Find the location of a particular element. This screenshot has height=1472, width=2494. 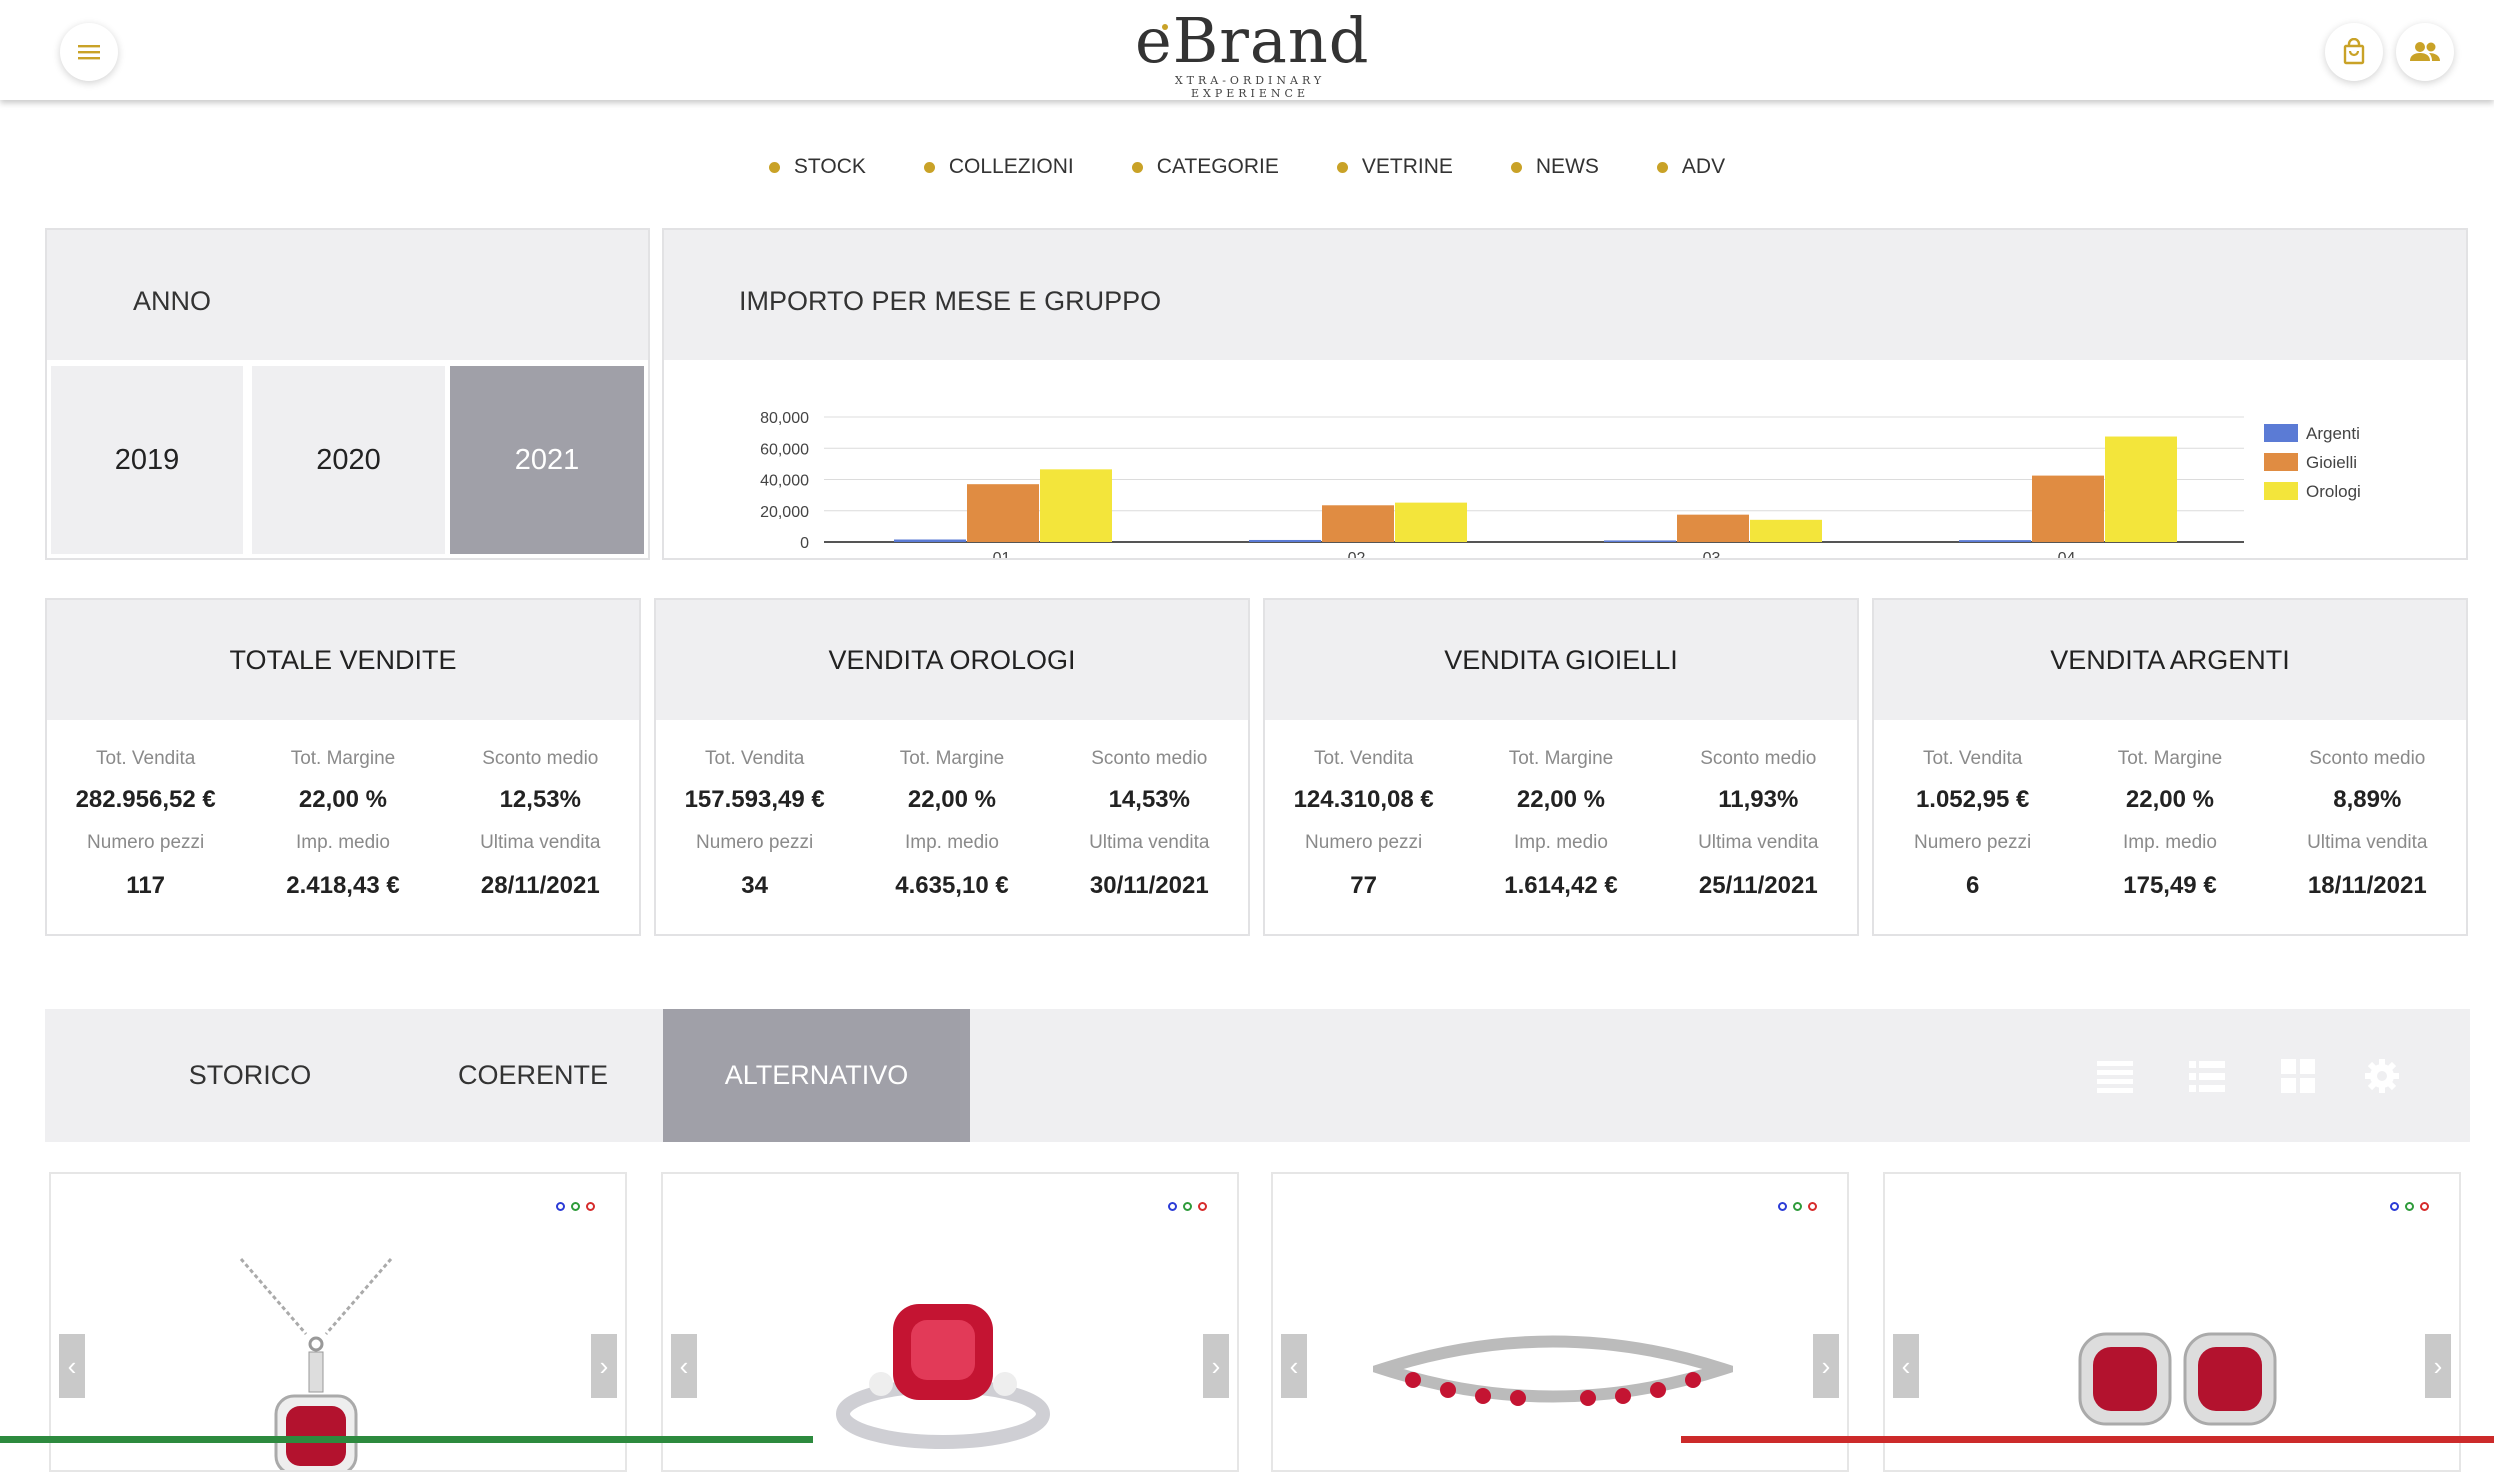

nav-collezioni: COLLEZIONI is located at coordinates (998, 167).